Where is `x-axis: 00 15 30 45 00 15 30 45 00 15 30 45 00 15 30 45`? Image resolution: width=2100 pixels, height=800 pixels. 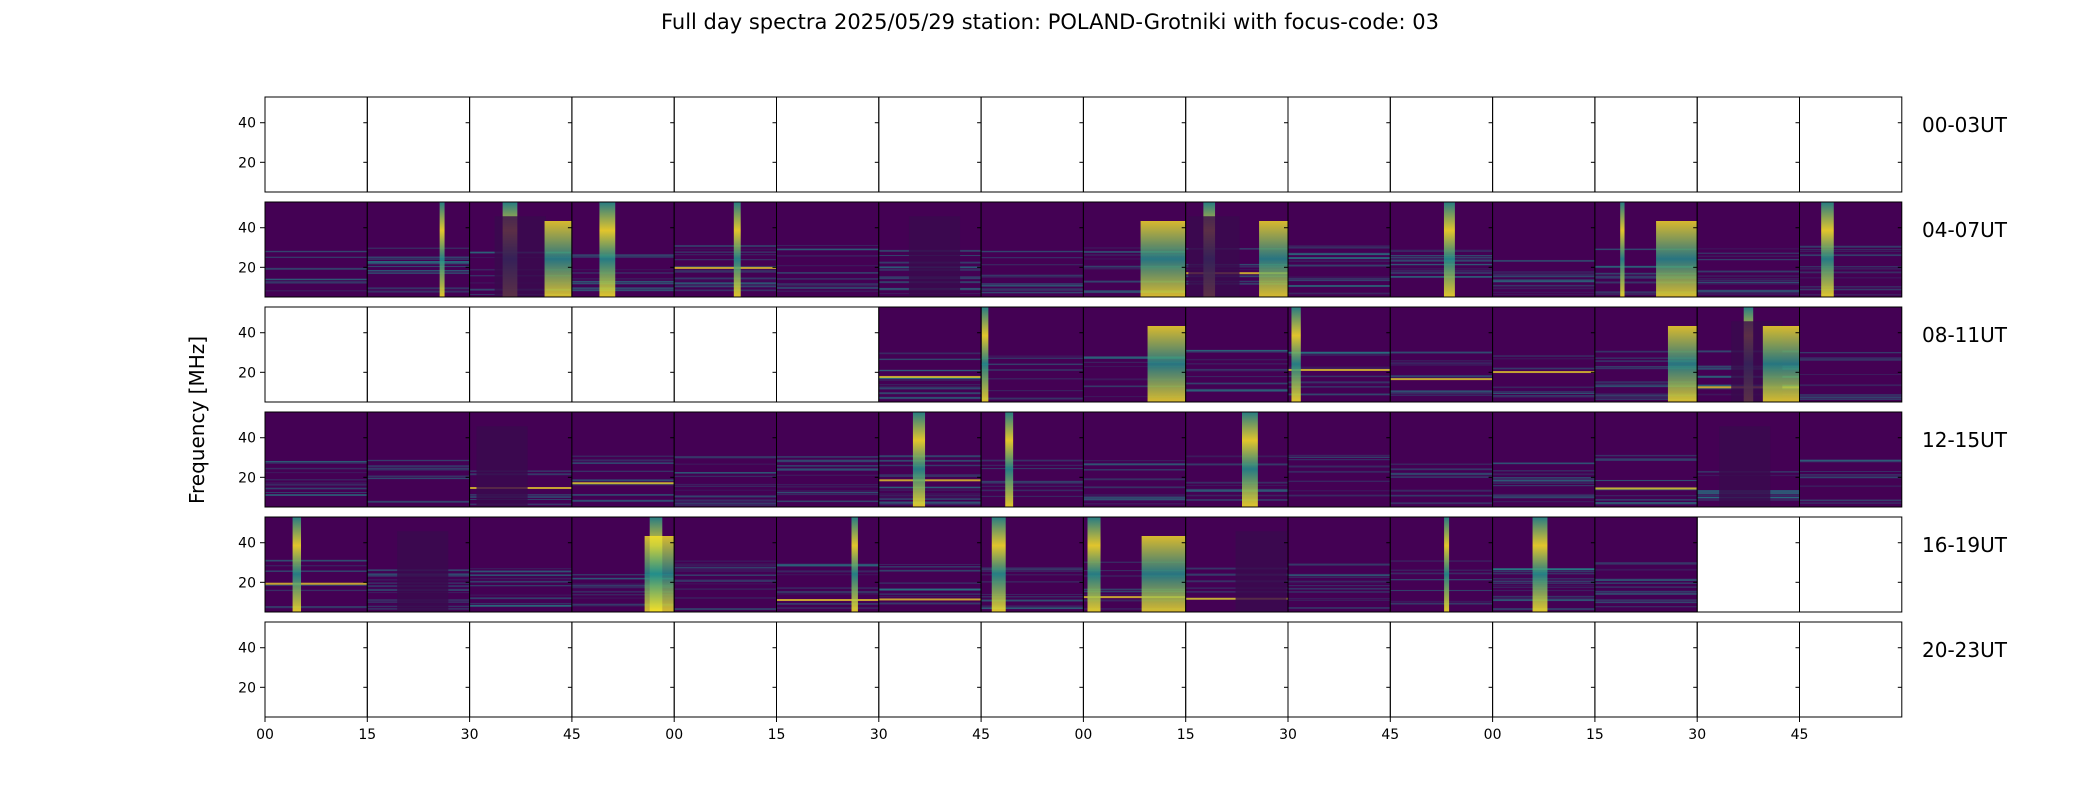 x-axis: 00 15 30 45 00 15 30 45 00 15 30 45 00 15 30 45 is located at coordinates (1032, 730).